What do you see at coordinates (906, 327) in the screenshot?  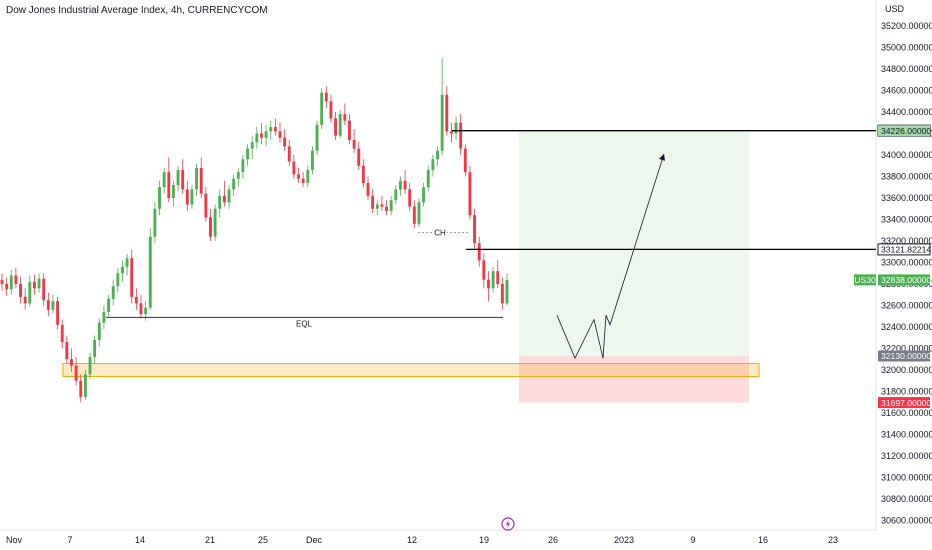 I see `y-tick-label: 32400.00000` at bounding box center [906, 327].